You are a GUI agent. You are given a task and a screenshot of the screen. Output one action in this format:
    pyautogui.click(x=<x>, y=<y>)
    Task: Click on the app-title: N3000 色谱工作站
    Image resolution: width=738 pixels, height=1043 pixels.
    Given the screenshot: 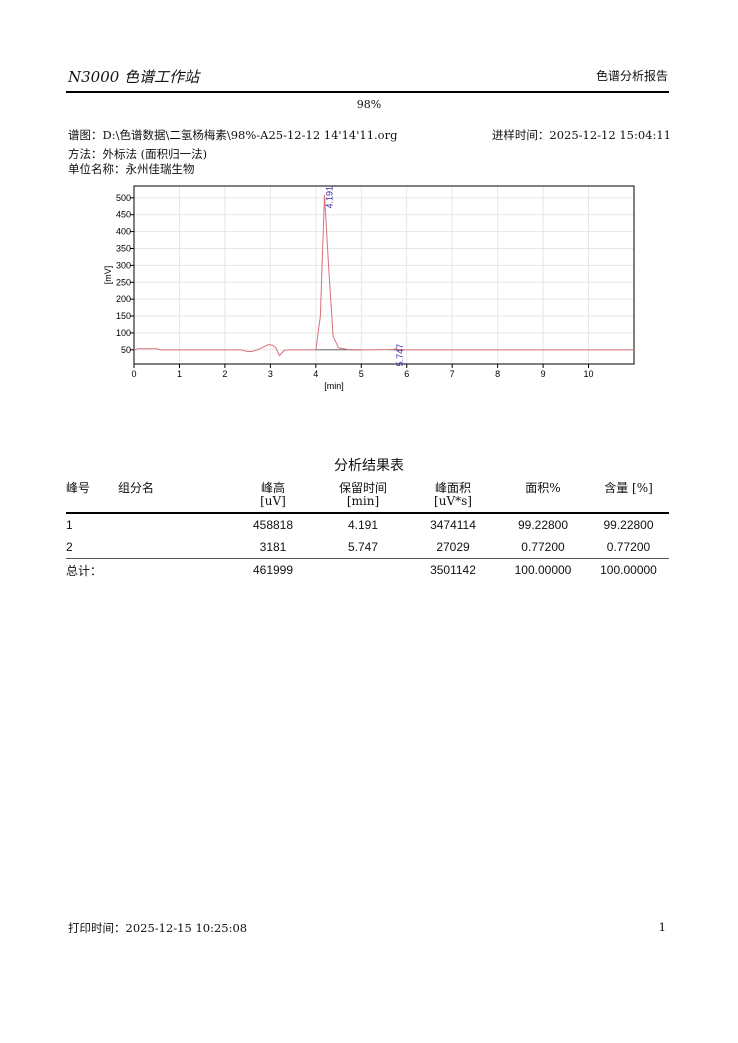 What is the action you would take?
    pyautogui.click(x=134, y=77)
    